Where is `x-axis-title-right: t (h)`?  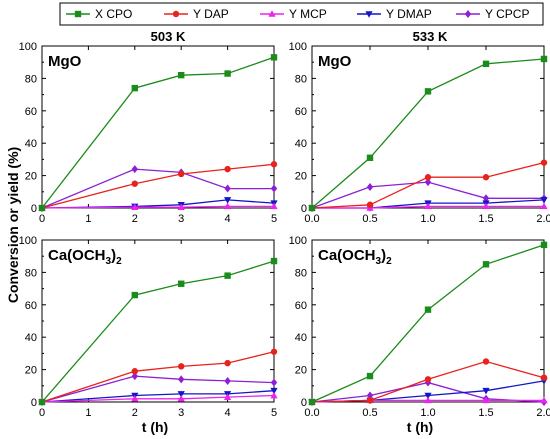 x-axis-title-right: t (h) is located at coordinates (420, 427).